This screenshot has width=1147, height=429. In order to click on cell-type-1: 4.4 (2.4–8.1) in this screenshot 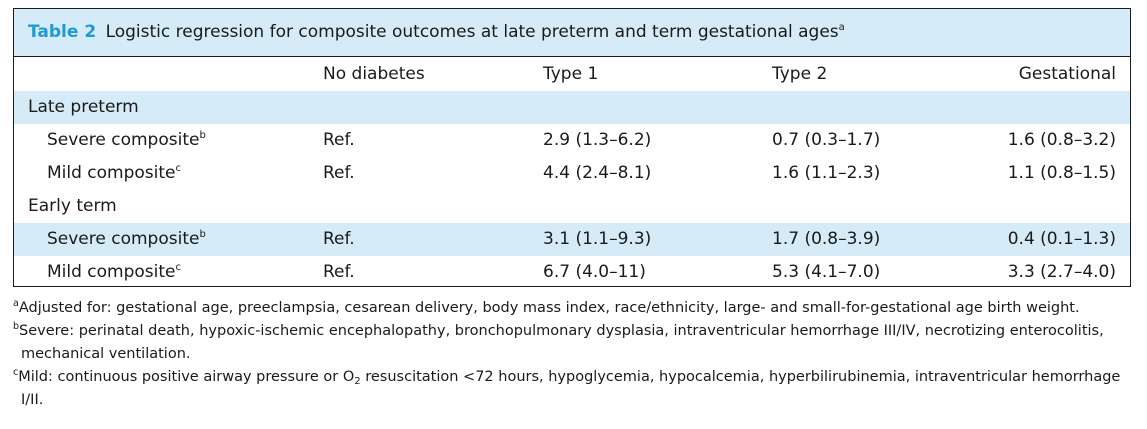, I will do `click(597, 173)`.